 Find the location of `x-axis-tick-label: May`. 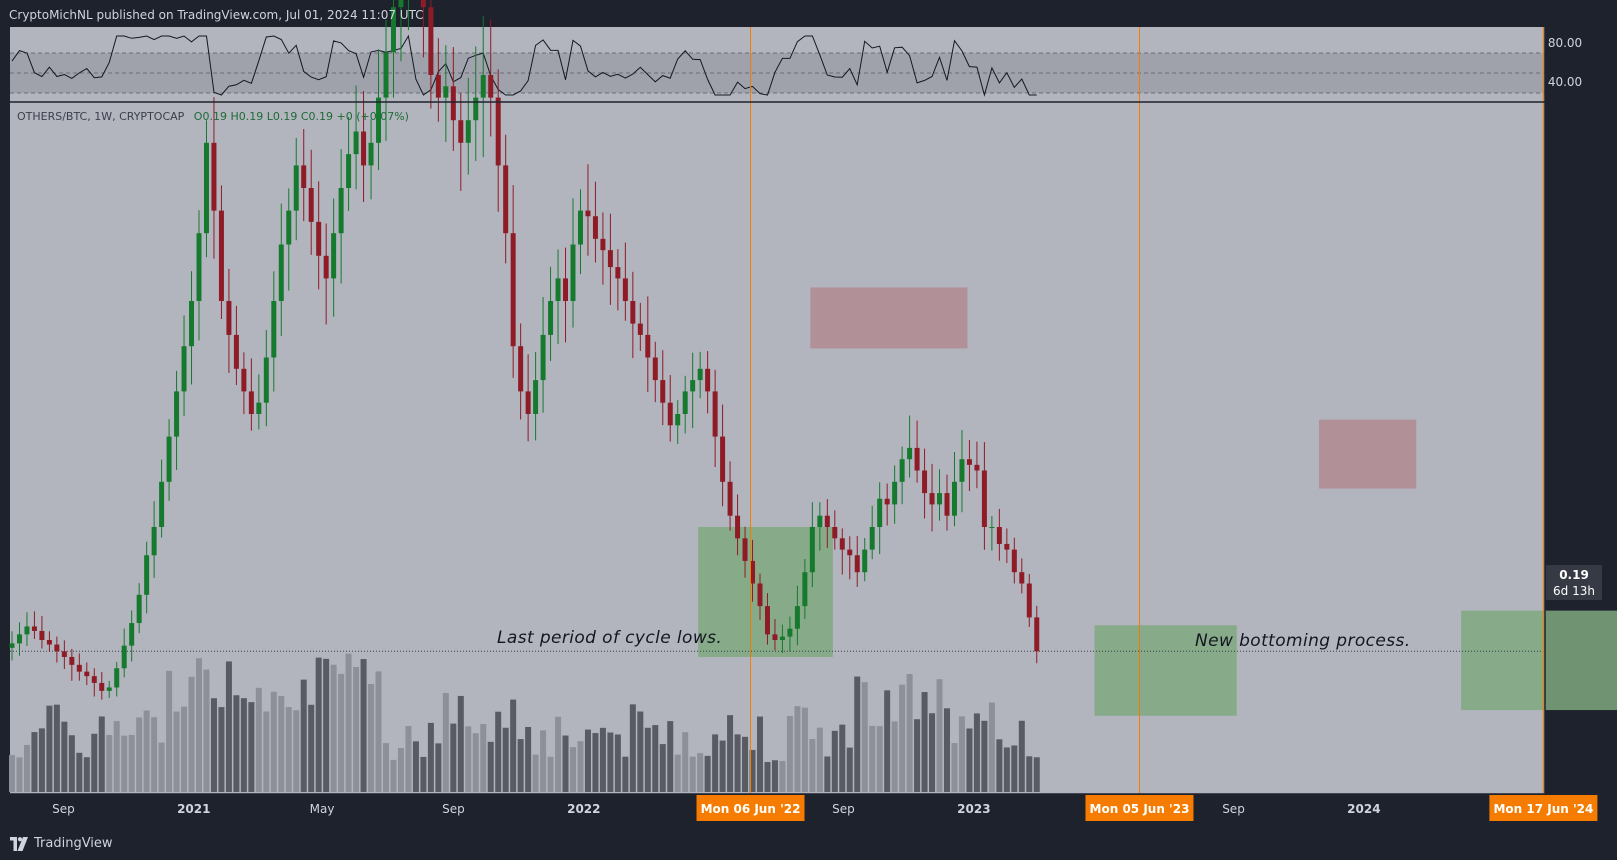

x-axis-tick-label: May is located at coordinates (322, 809).